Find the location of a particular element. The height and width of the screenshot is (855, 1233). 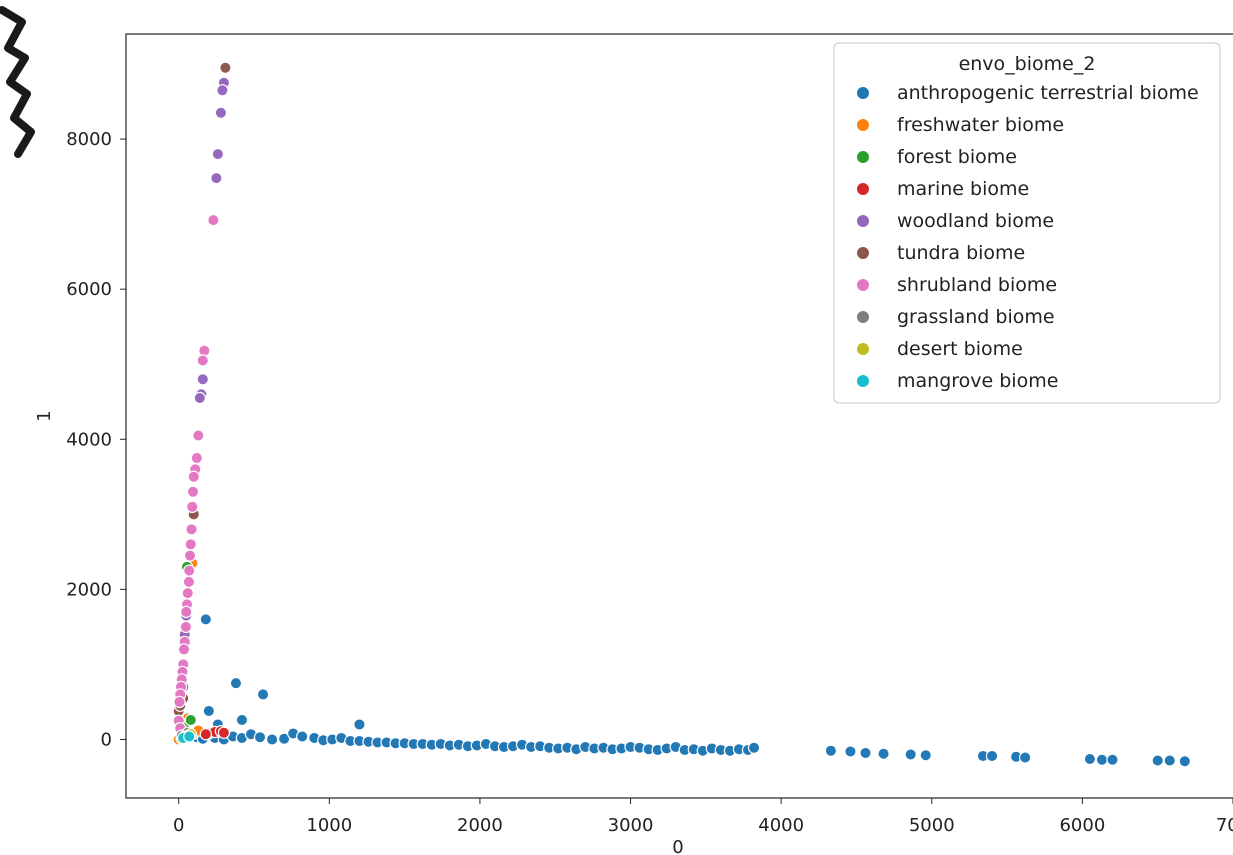

legend-label-1: freshwater biome is located at coordinates (980, 125).